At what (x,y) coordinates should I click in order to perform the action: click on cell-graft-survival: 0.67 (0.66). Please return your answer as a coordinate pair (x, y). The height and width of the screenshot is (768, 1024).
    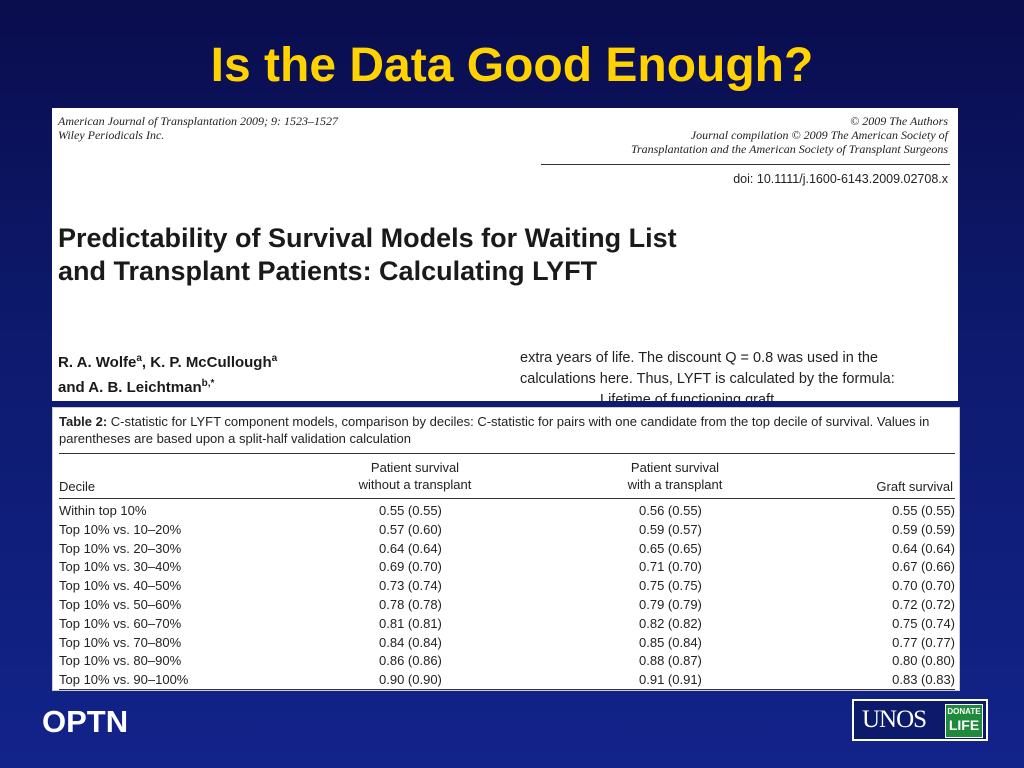
    Looking at the image, I should click on (923, 567).